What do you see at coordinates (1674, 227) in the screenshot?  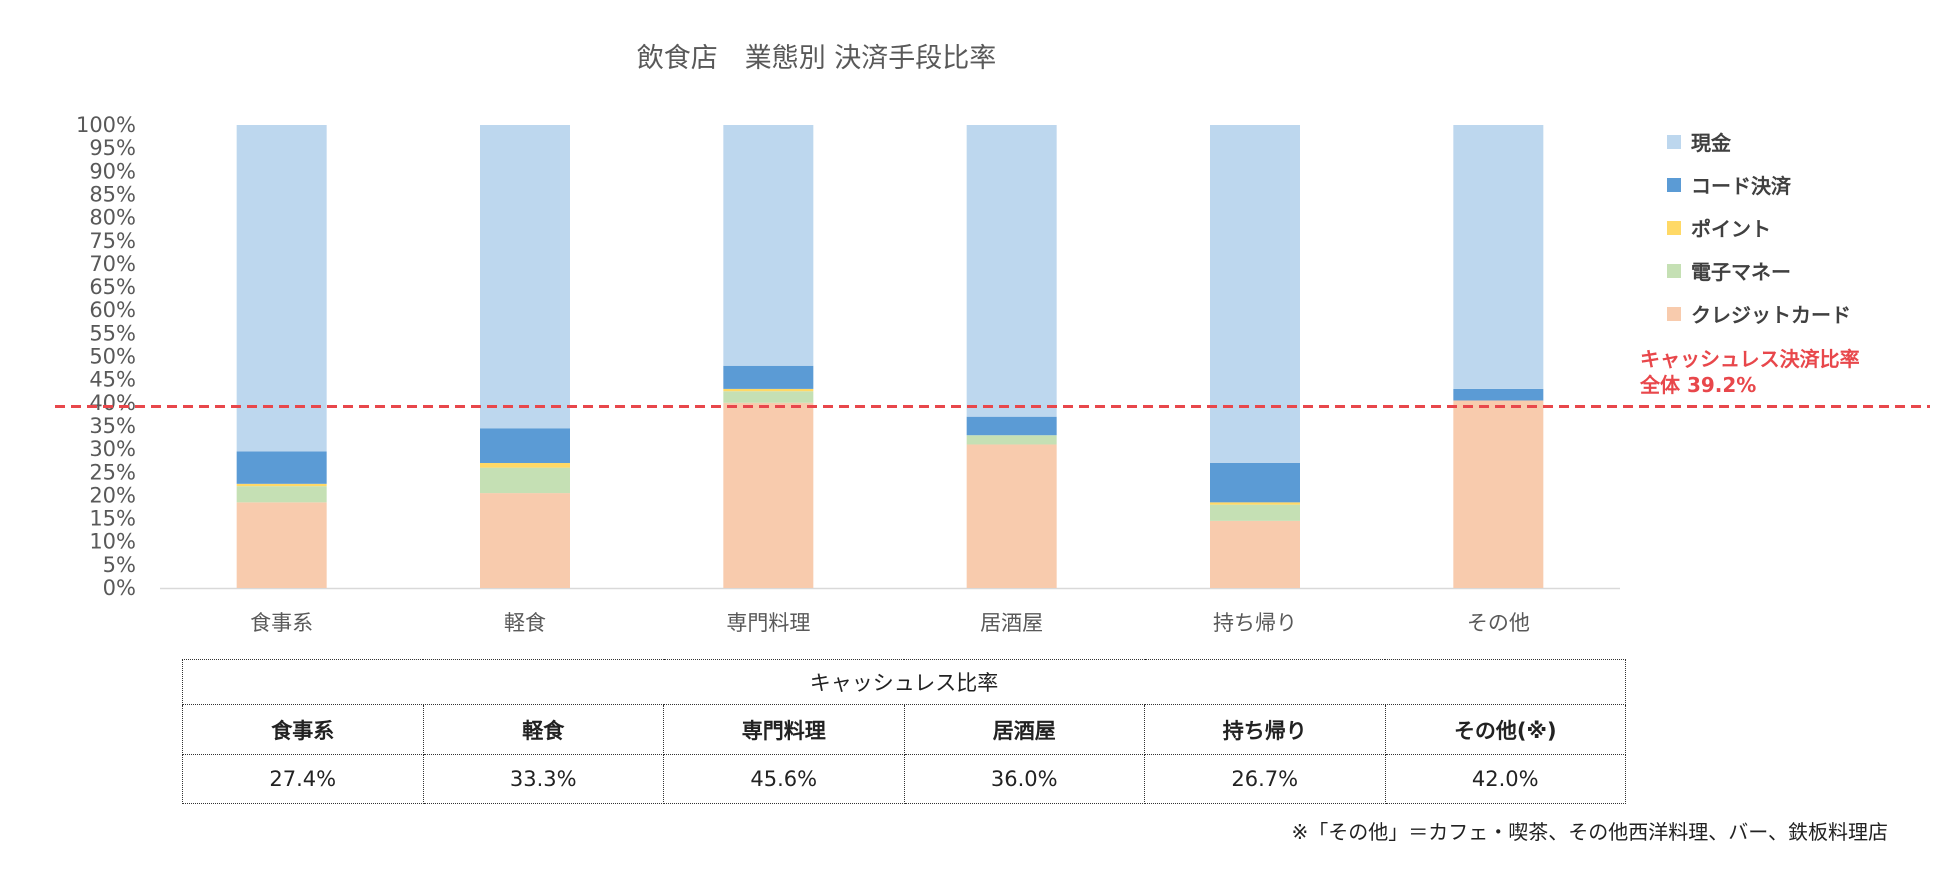 I see `legend-swatch-point` at bounding box center [1674, 227].